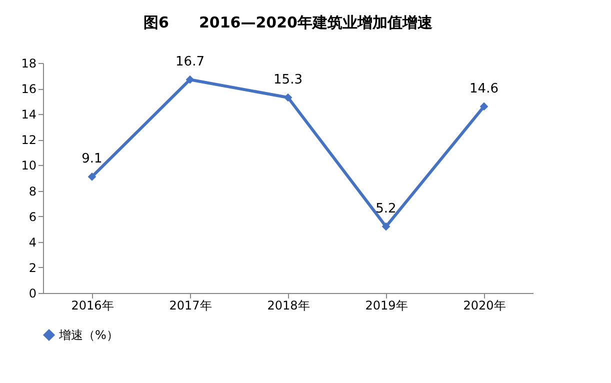  What do you see at coordinates (289, 23) in the screenshot?
I see `chart-title: 图6 2016—2020年建筑业增加值增速` at bounding box center [289, 23].